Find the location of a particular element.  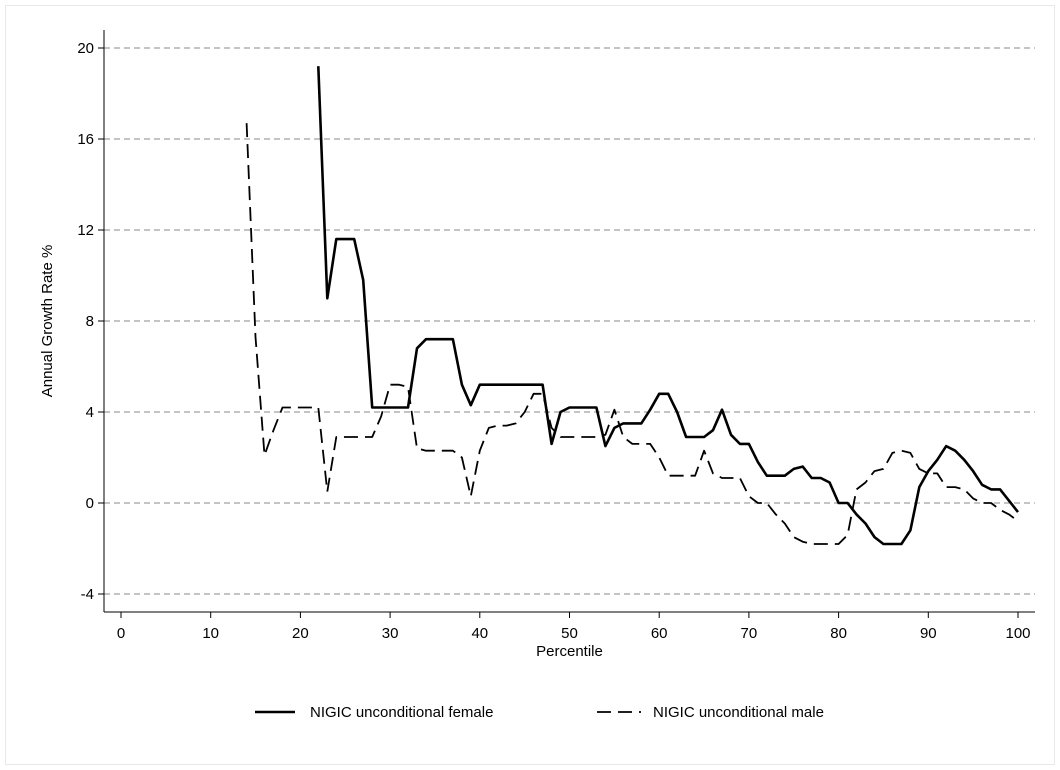

x-tick-labels: 0 10 20 30 40 50 60 70 80 90 100 is located at coordinates (574, 627).